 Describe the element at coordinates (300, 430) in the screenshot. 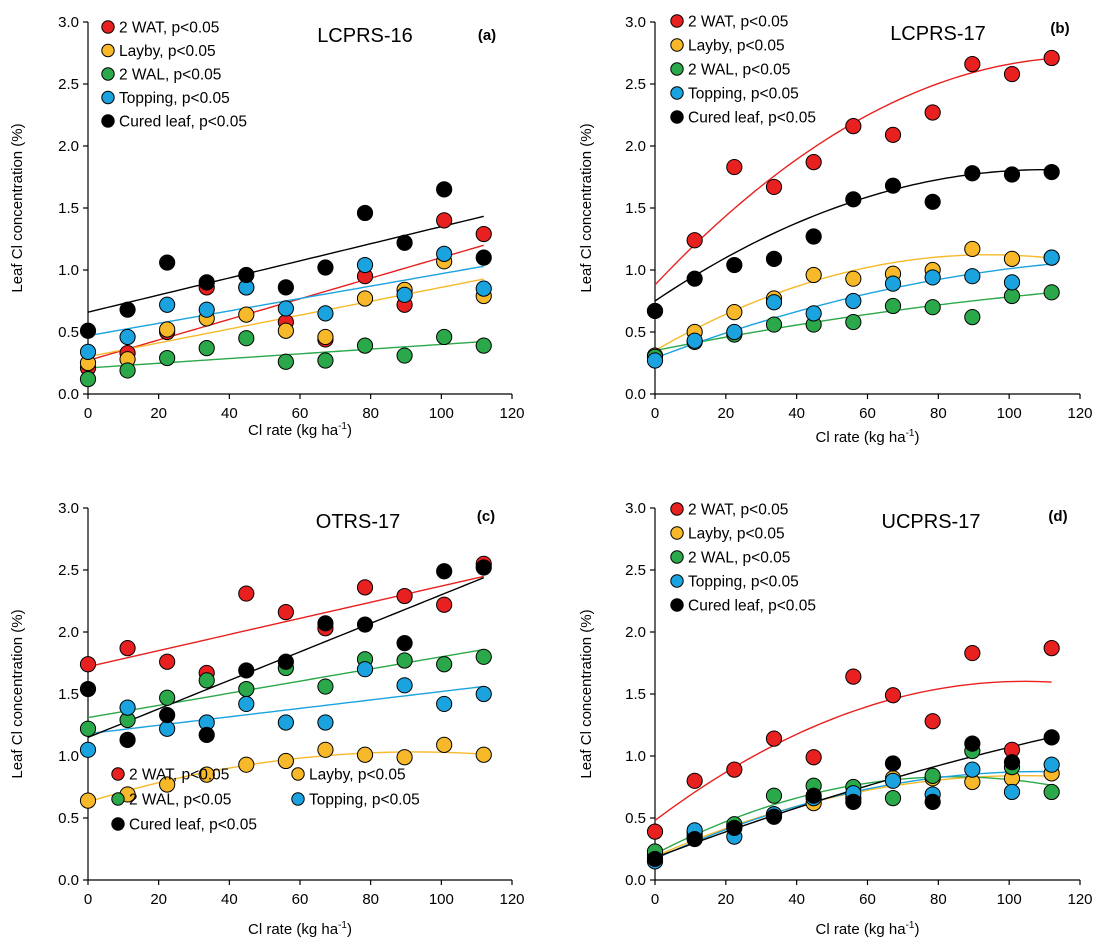

I see `x-axis-label: Cl rate (kg ha-1)` at that location.